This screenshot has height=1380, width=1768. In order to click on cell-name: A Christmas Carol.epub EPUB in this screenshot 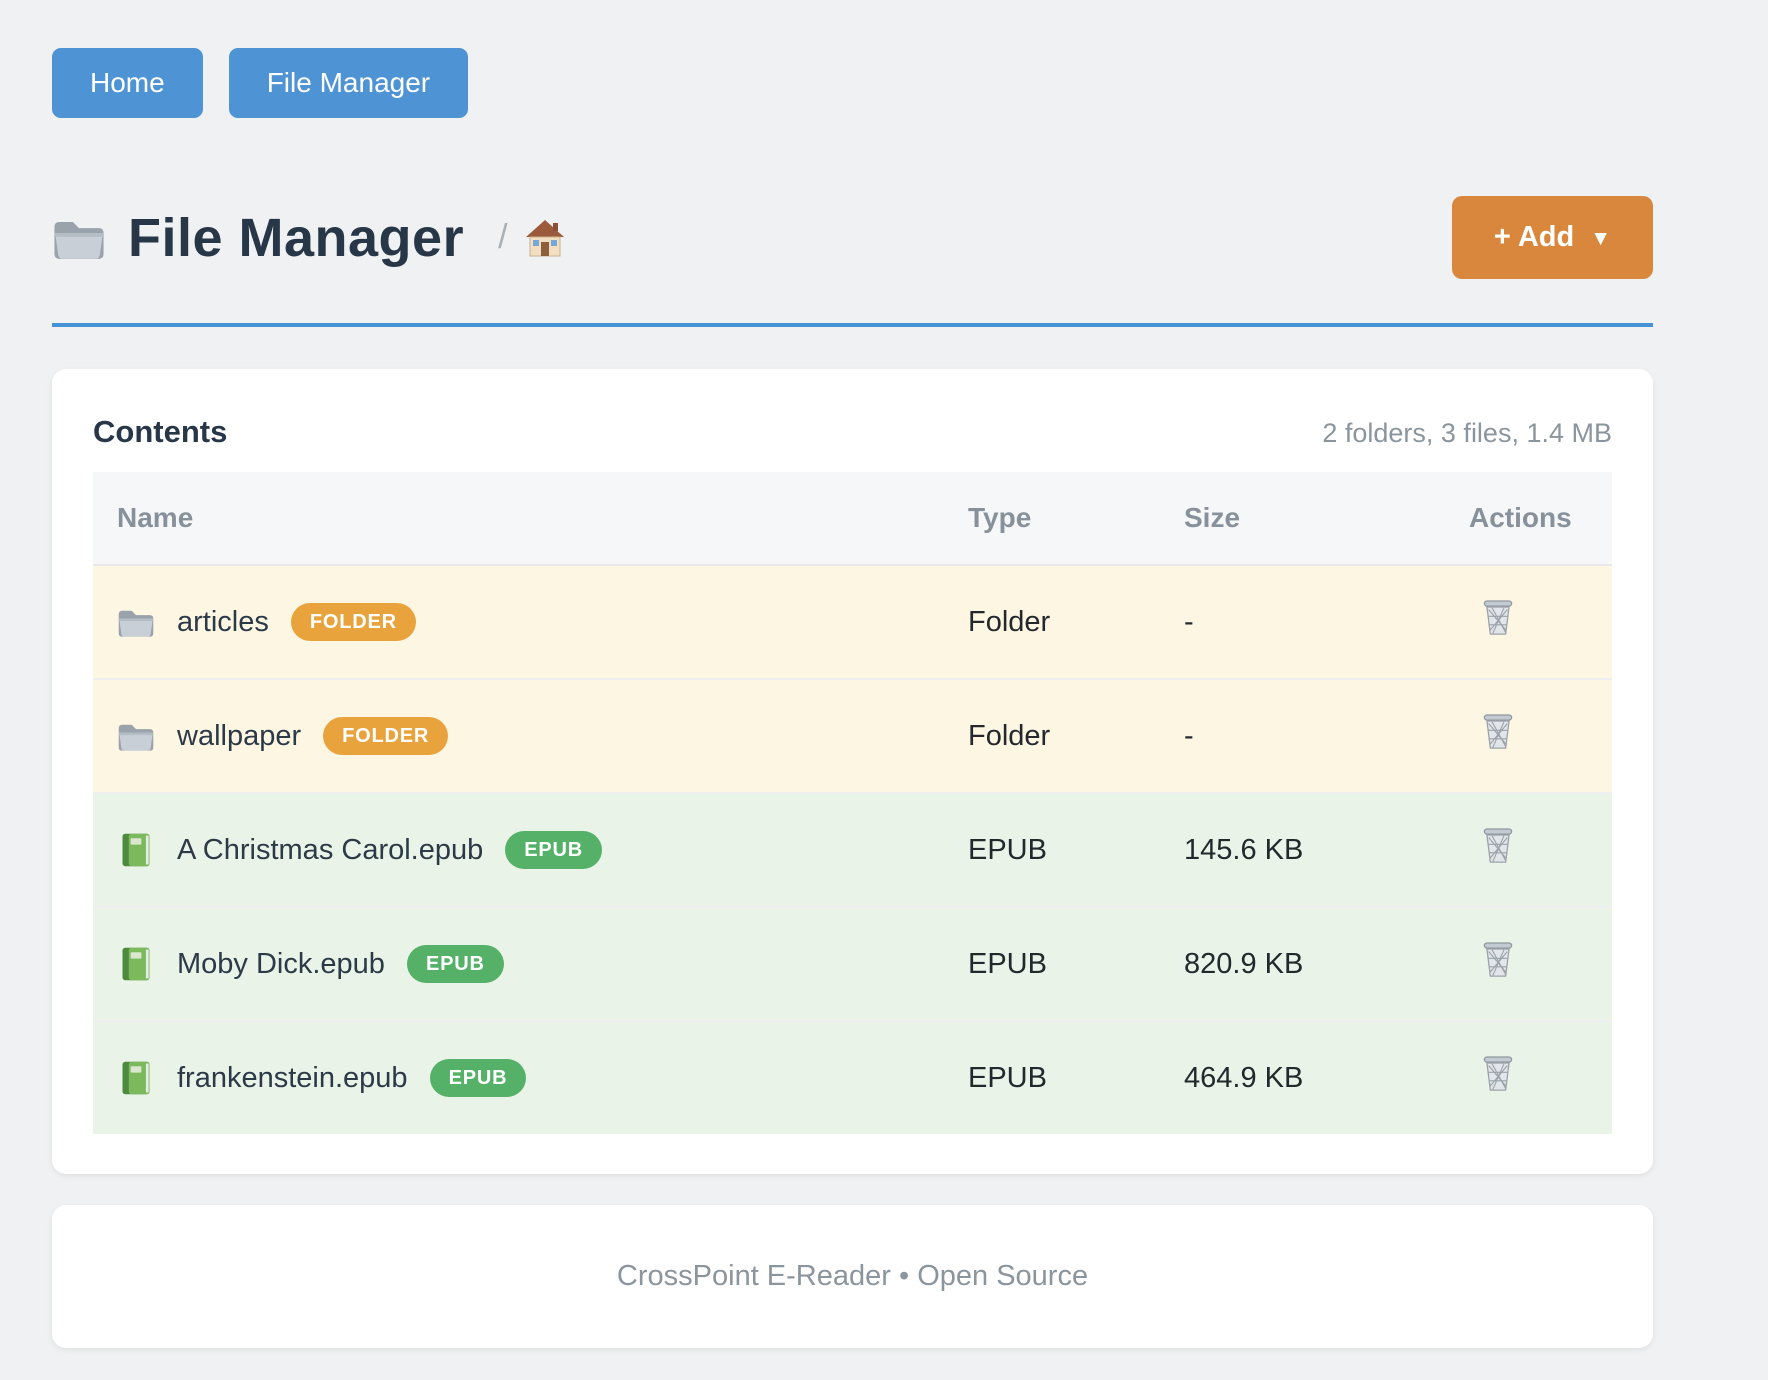, I will do `click(518, 850)`.